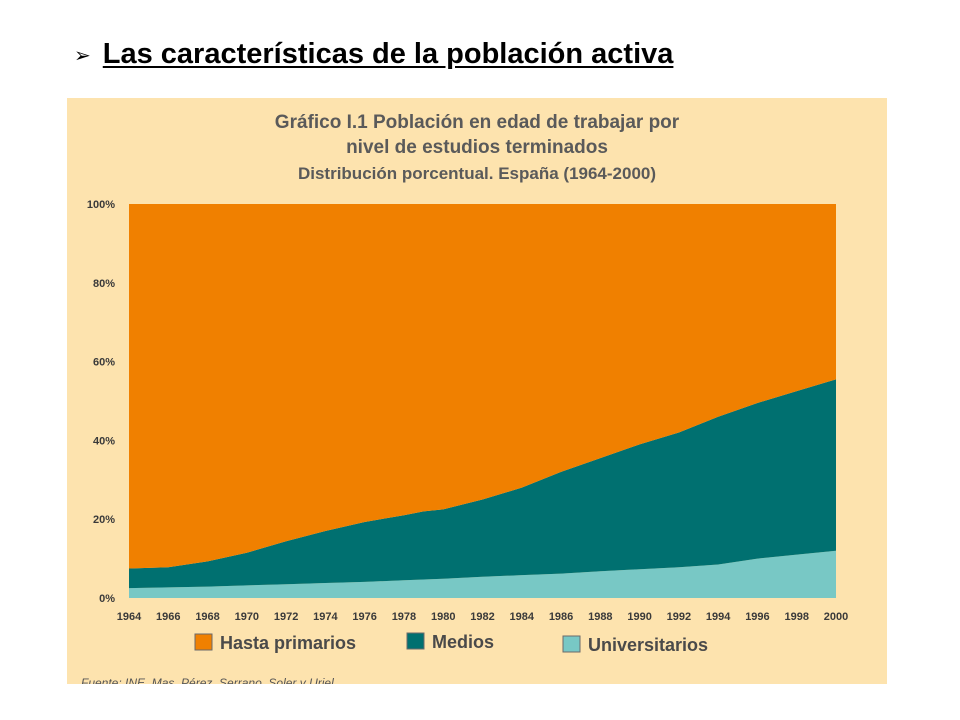 This screenshot has width=960, height=720. What do you see at coordinates (207, 617) in the screenshot?
I see `x-tick-label: 1968` at bounding box center [207, 617].